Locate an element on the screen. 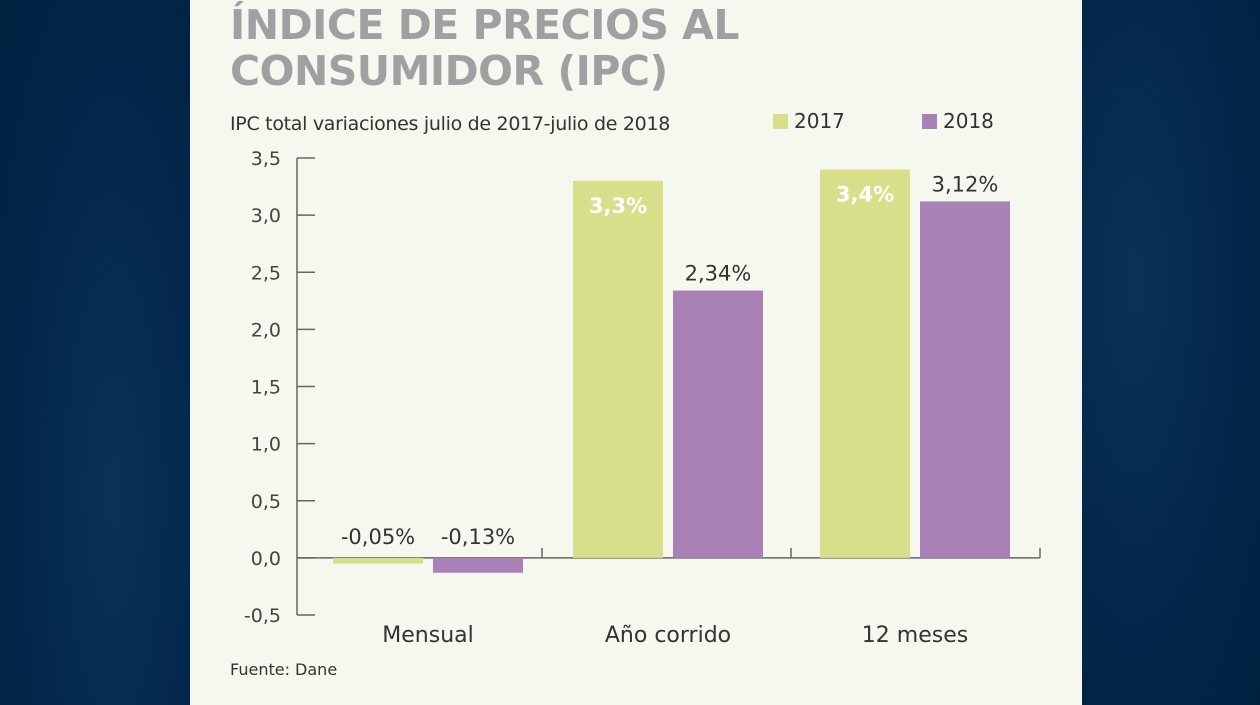 The image size is (1260, 705). y-tick-label: 3,5 is located at coordinates (266, 159).